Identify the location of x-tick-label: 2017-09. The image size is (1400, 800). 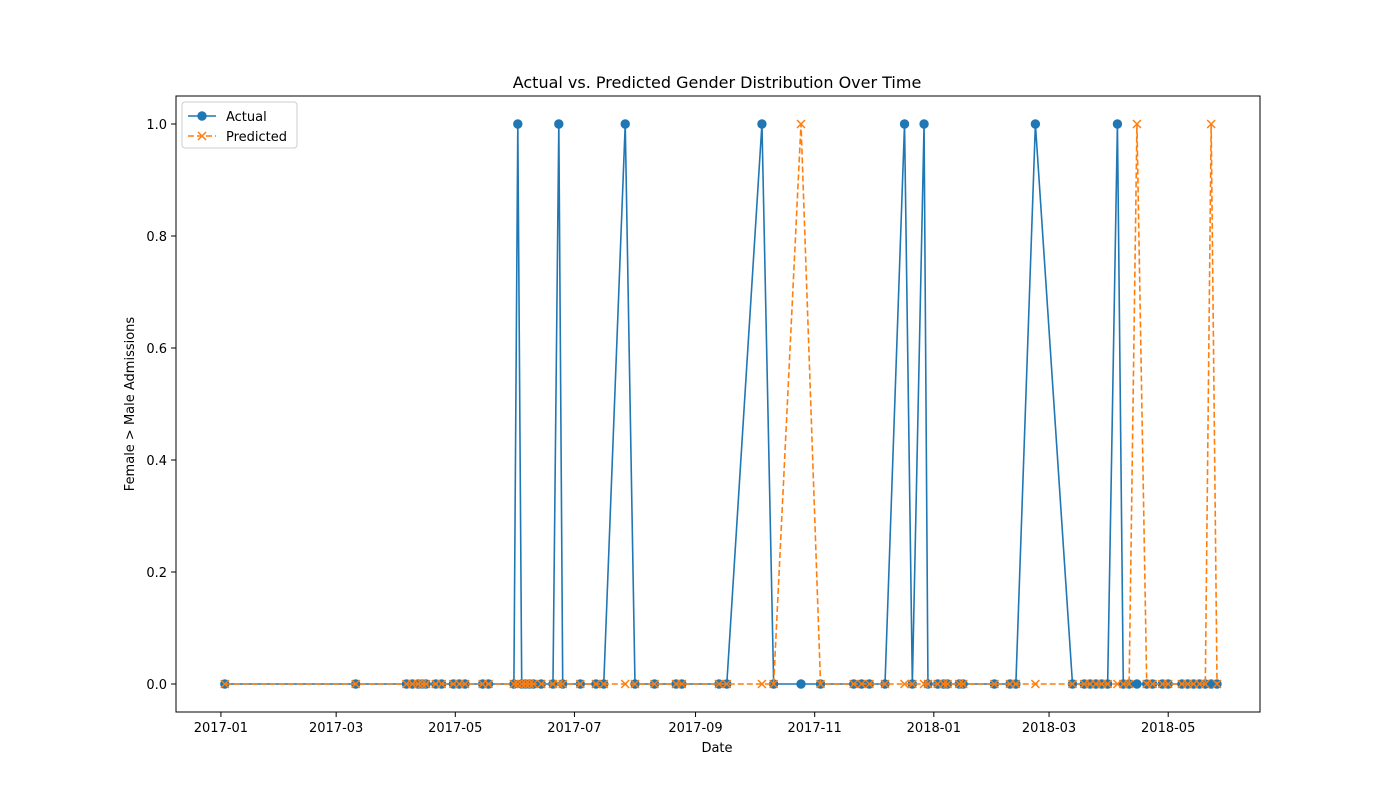
(695, 728).